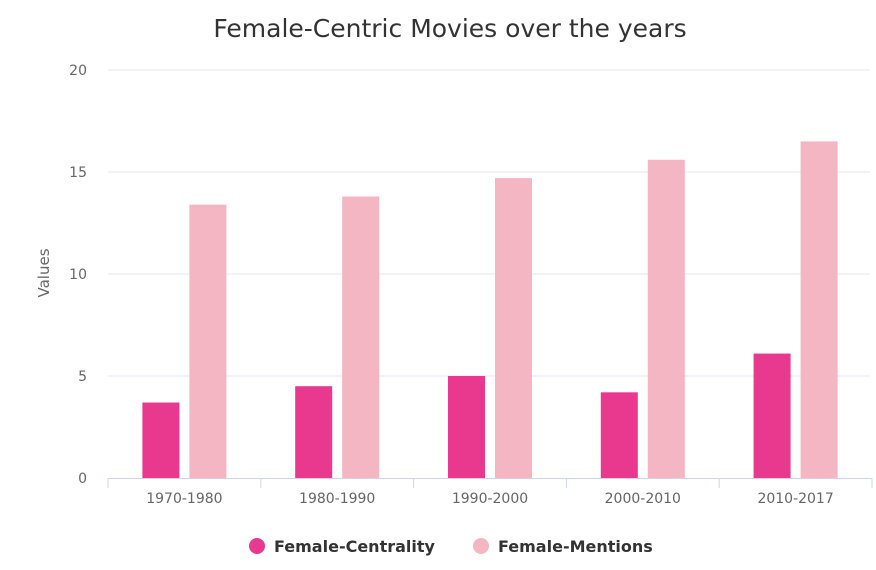  Describe the element at coordinates (44, 272) in the screenshot. I see `y-axis-title: Values` at that location.